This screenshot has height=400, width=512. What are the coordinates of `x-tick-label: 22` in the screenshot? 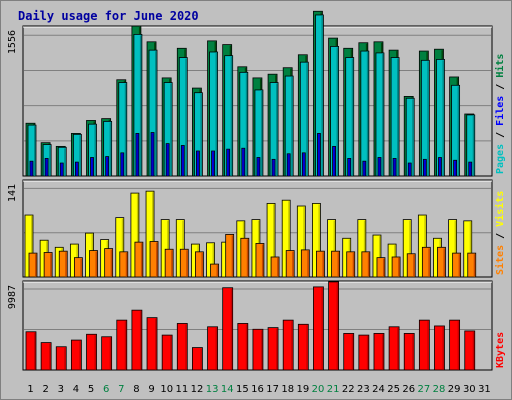 It's located at (348, 389).